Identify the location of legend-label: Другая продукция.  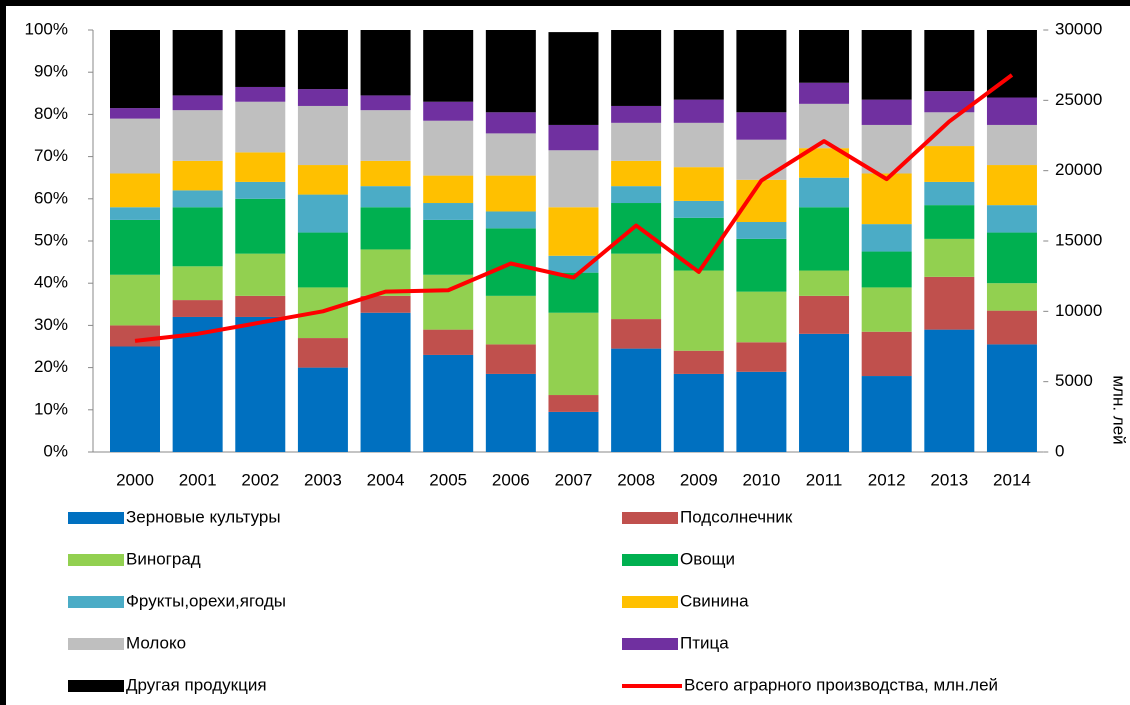
(196, 684).